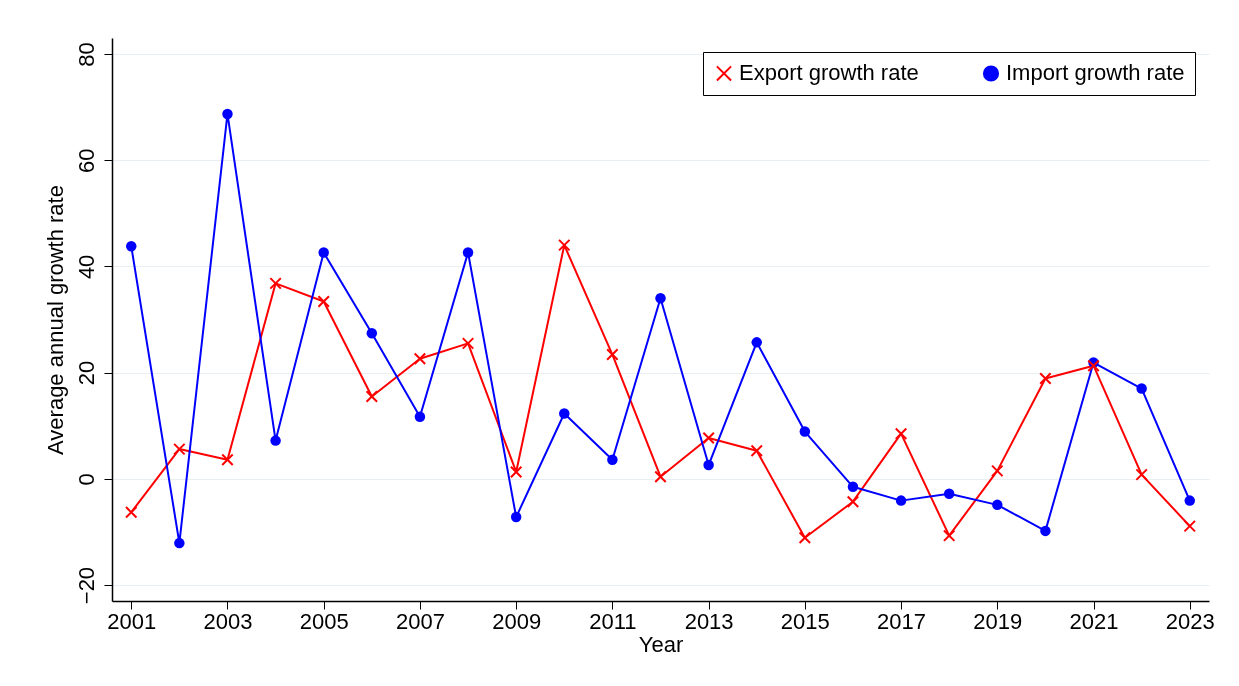 The width and height of the screenshot is (1239, 686). Describe the element at coordinates (86, 160) in the screenshot. I see `y-tick-label: 60` at that location.